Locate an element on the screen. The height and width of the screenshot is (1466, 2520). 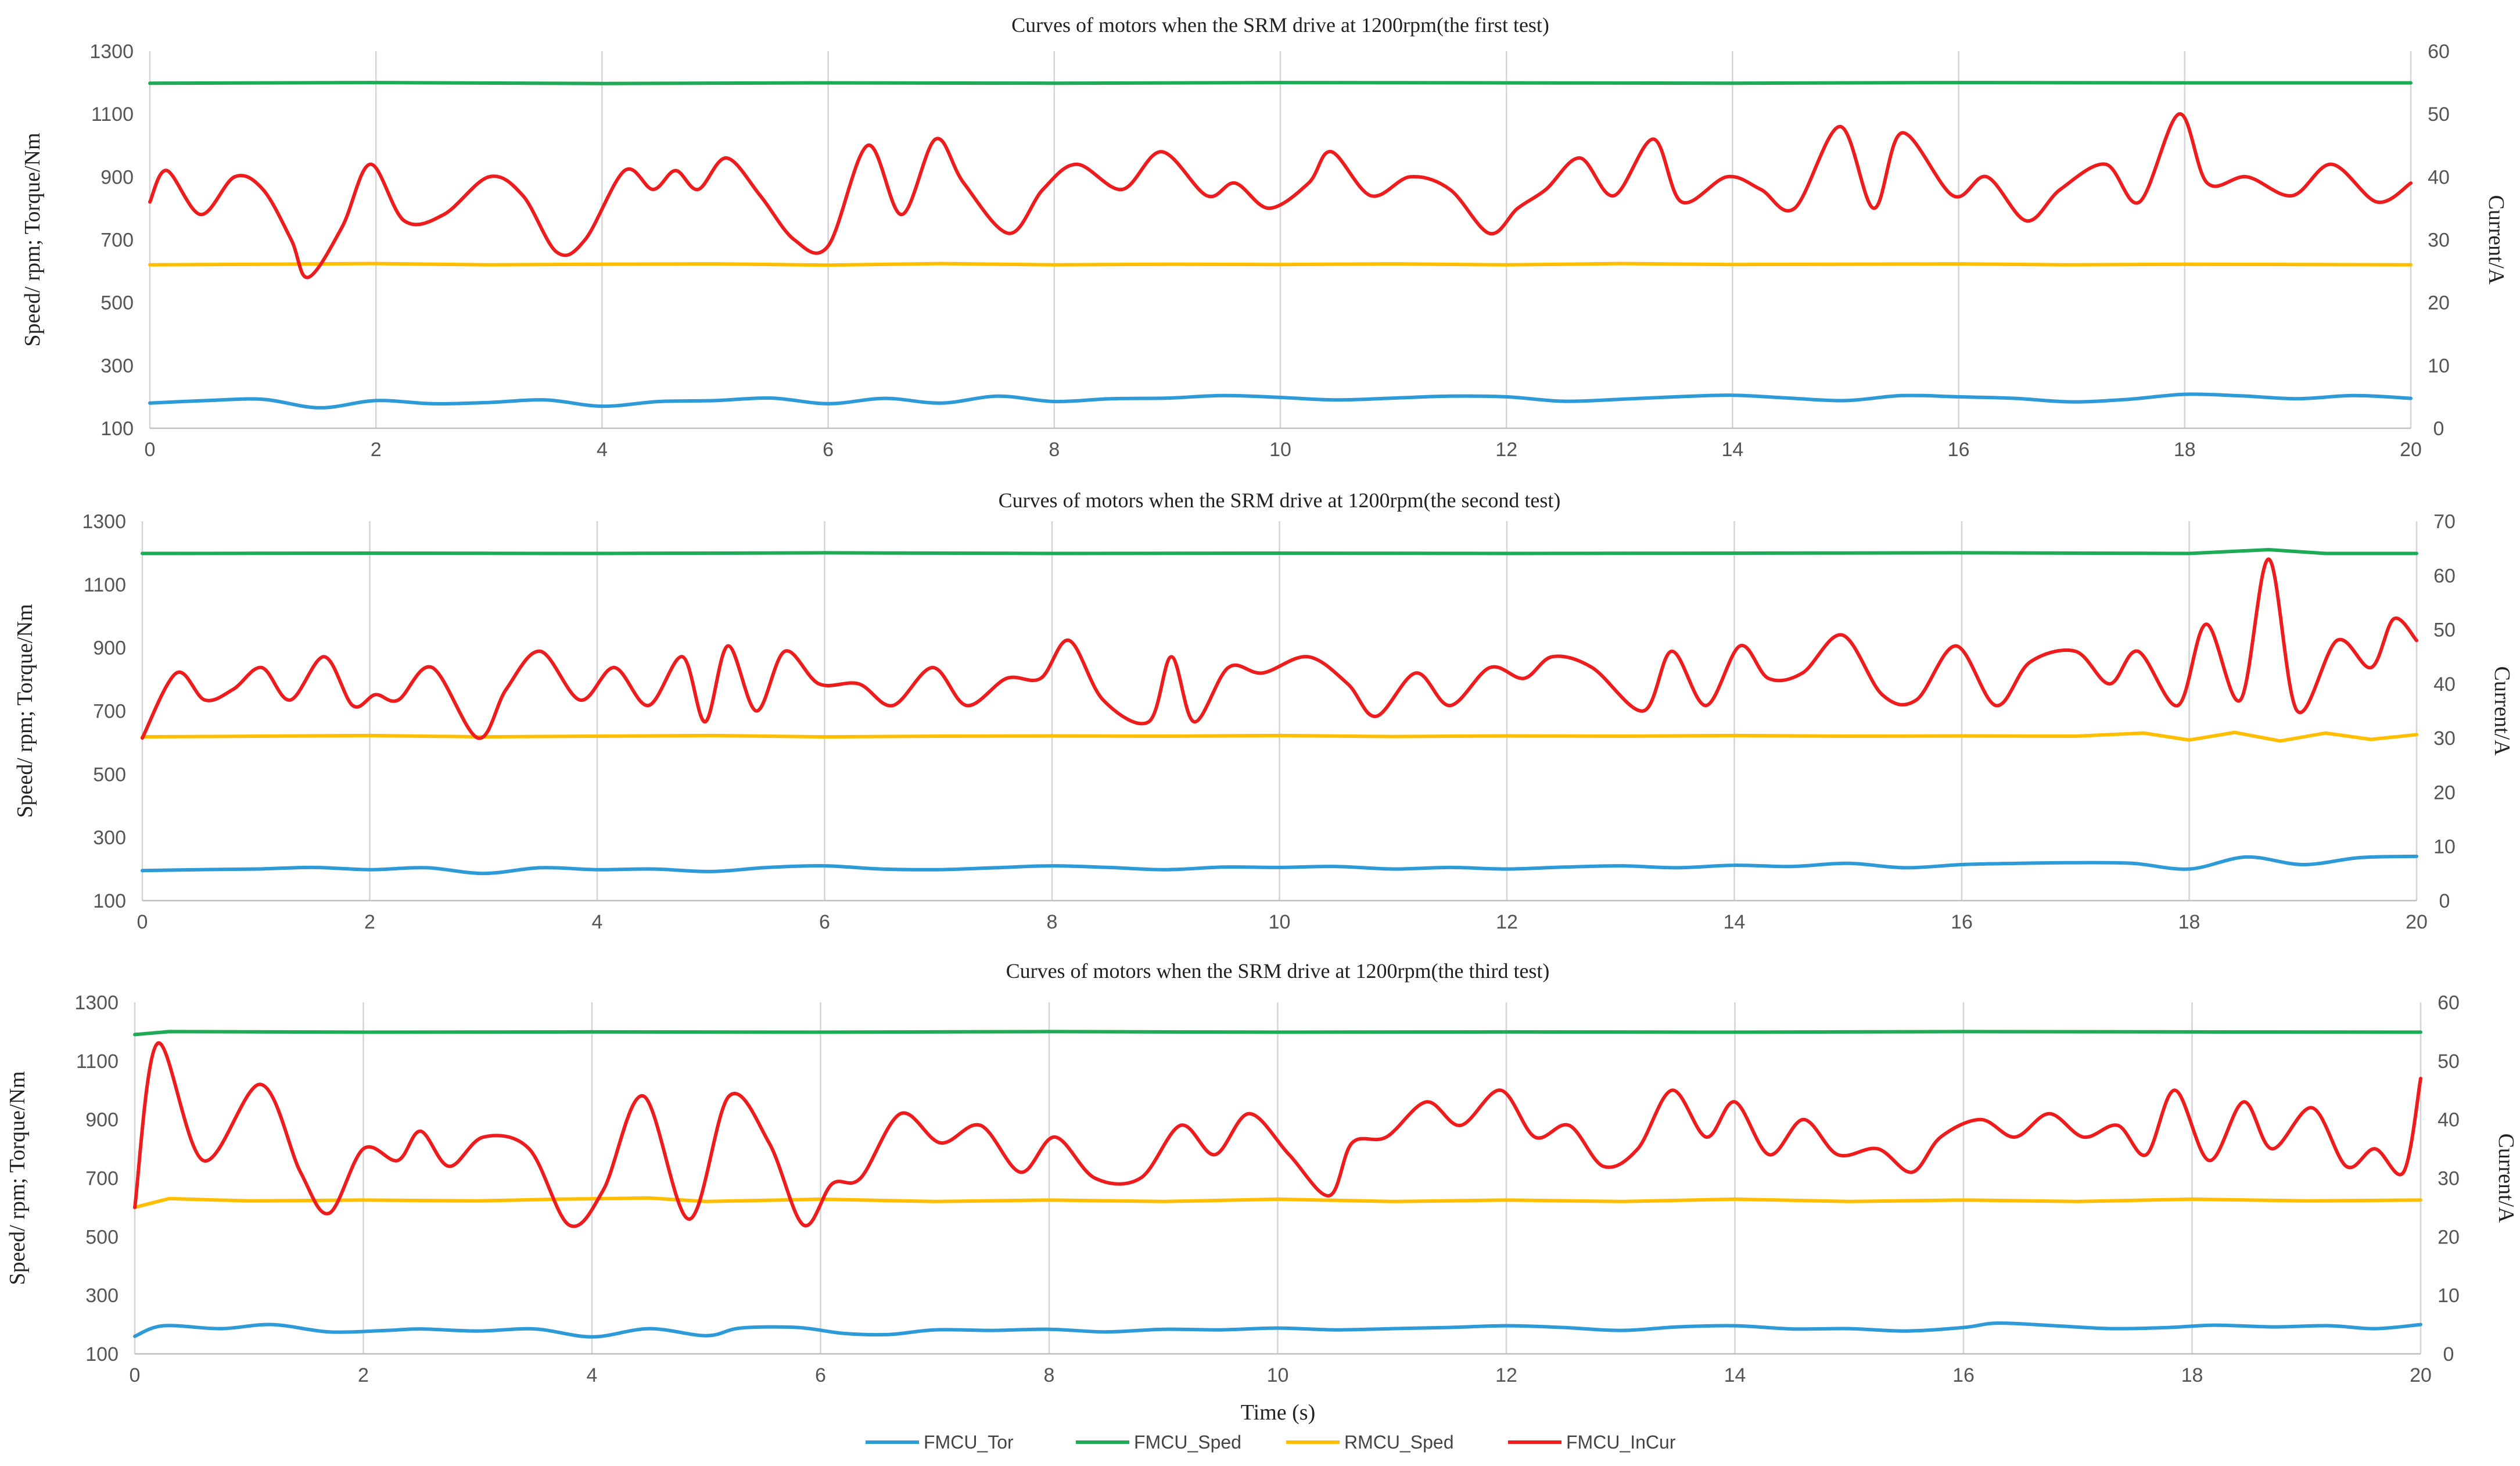
legend: FMCU_Tor FMCU_Sped RMCU_Sped FMCU_InCur is located at coordinates (1271, 1442).